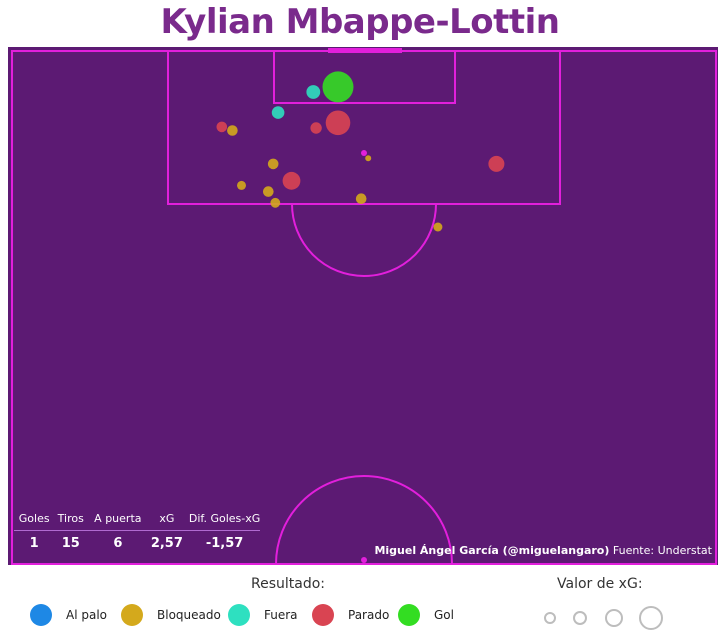 The height and width of the screenshot is (634, 720). I want to click on goal, so click(365, 50).